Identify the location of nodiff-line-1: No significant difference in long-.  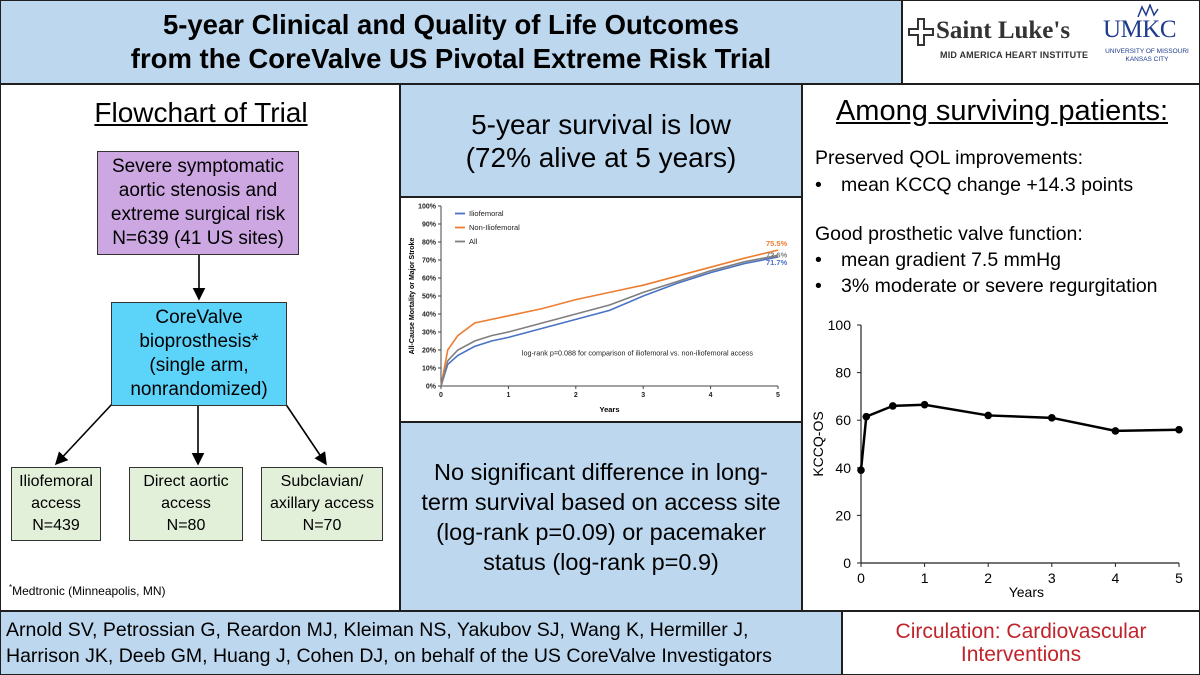
(601, 471).